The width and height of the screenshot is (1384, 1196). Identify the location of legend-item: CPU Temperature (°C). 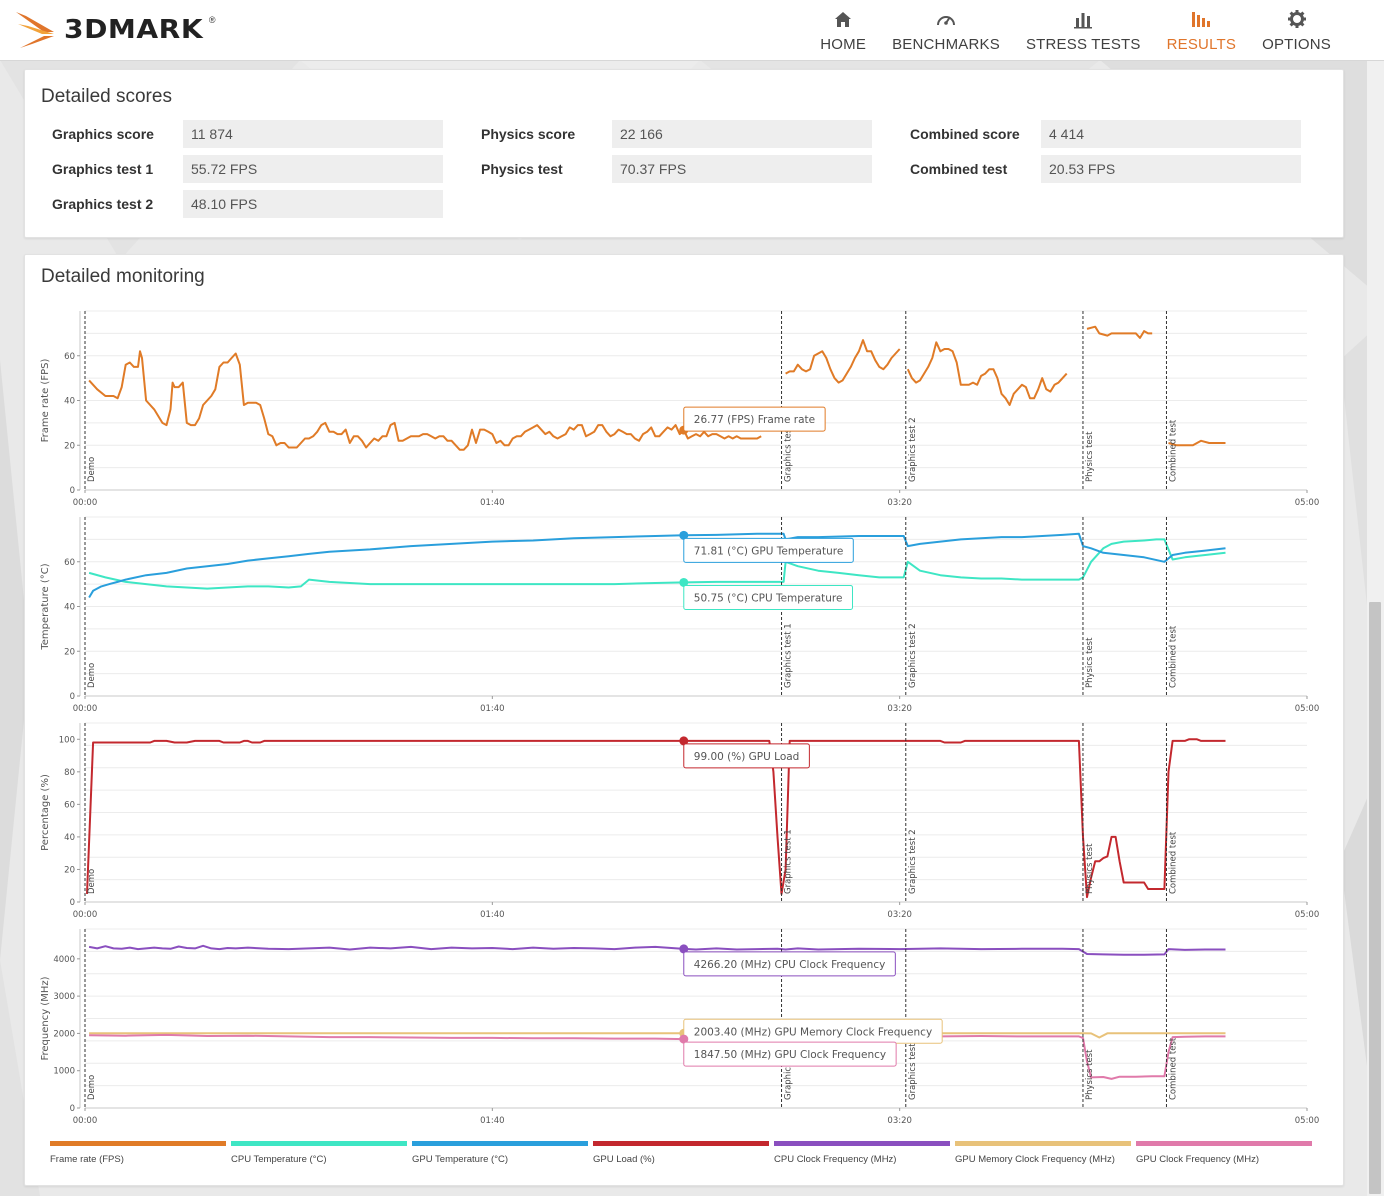
(319, 1153).